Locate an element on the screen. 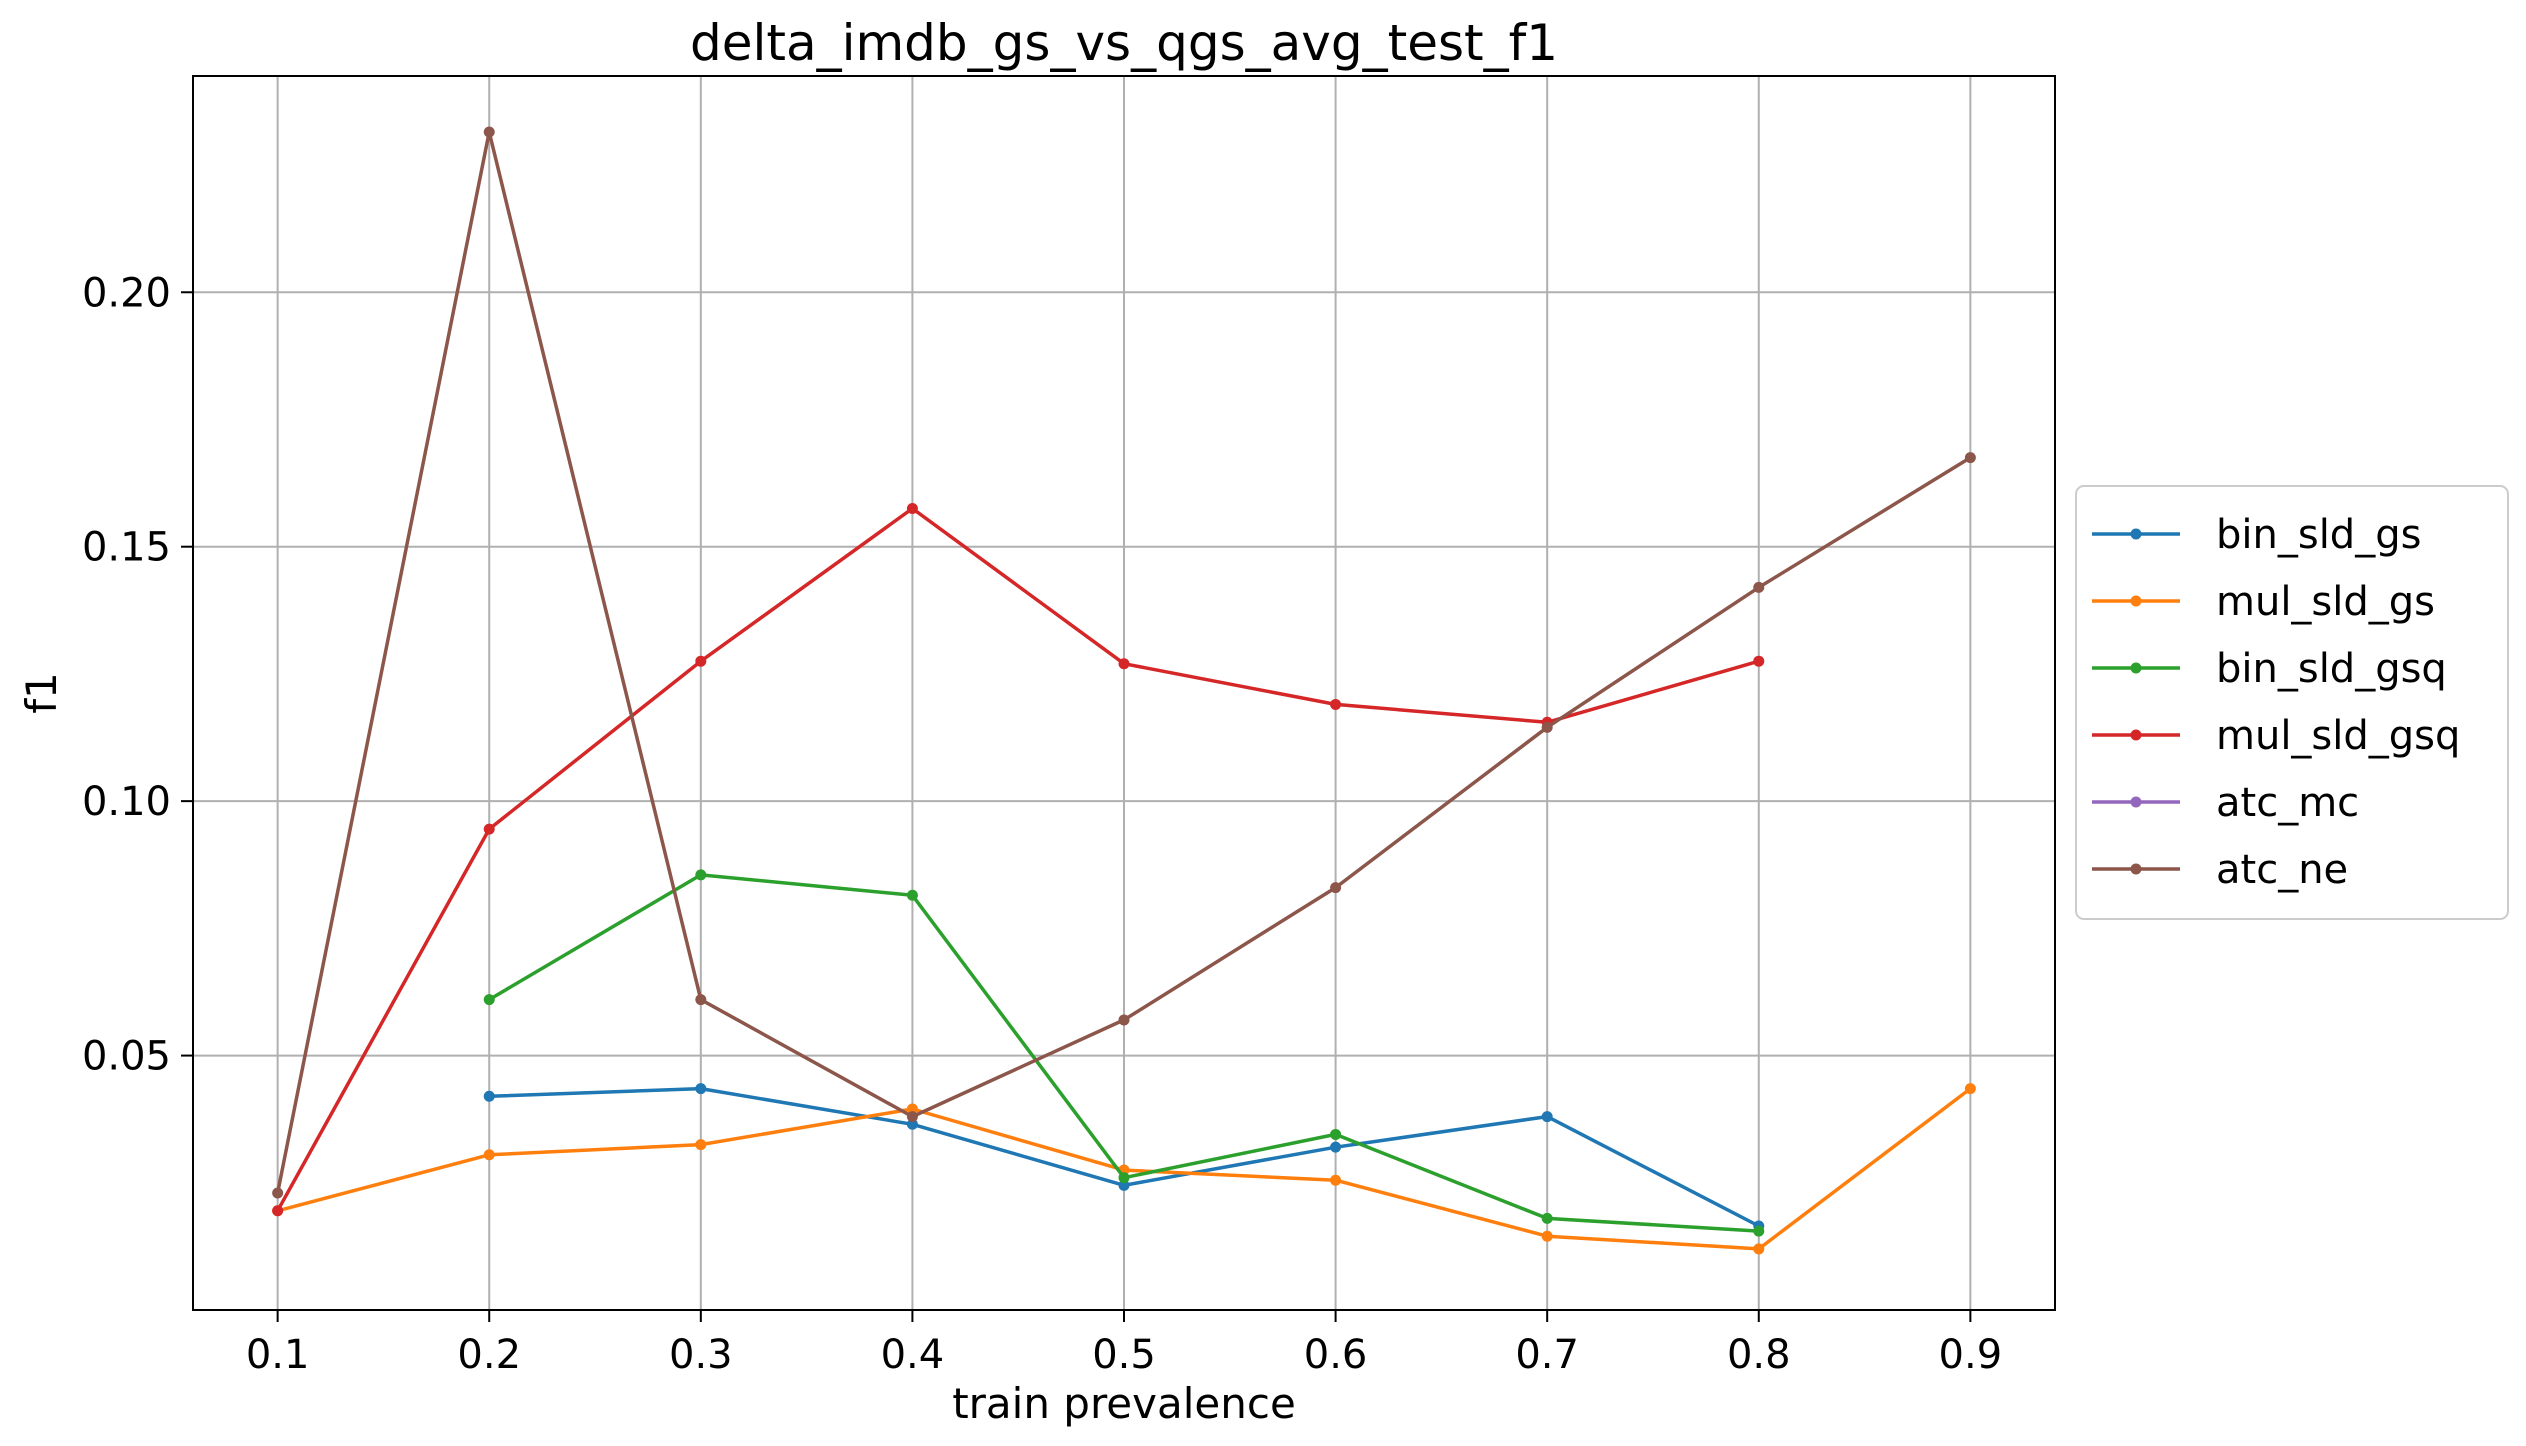 The height and width of the screenshot is (1446, 2526). x-tick-label: 0.4 is located at coordinates (913, 1355).